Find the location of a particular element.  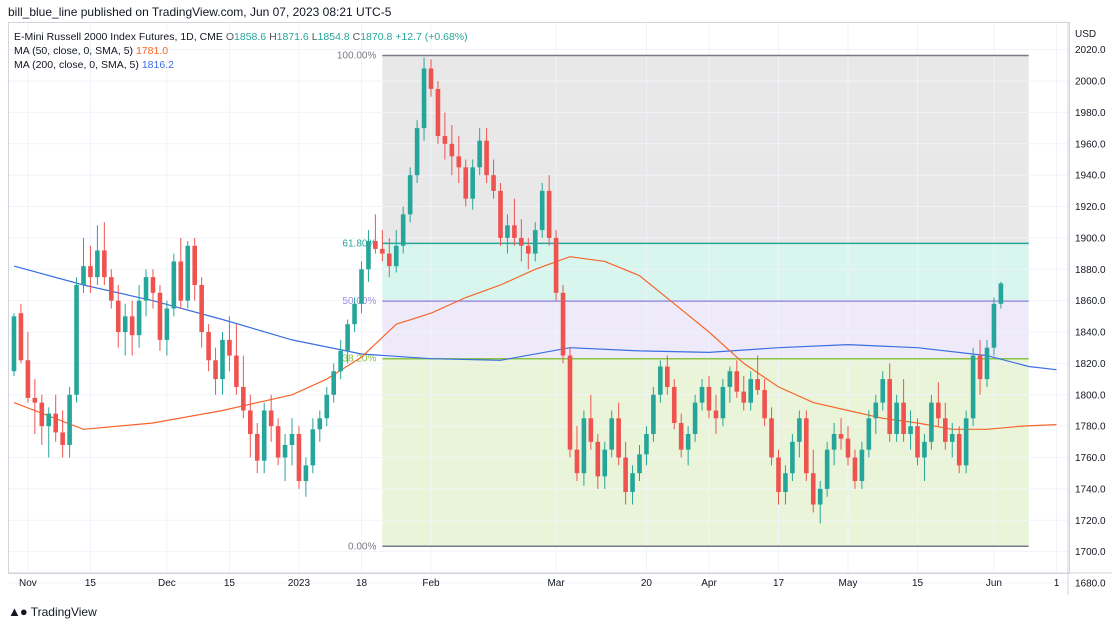

fib-label: 0.00% is located at coordinates (362, 546).